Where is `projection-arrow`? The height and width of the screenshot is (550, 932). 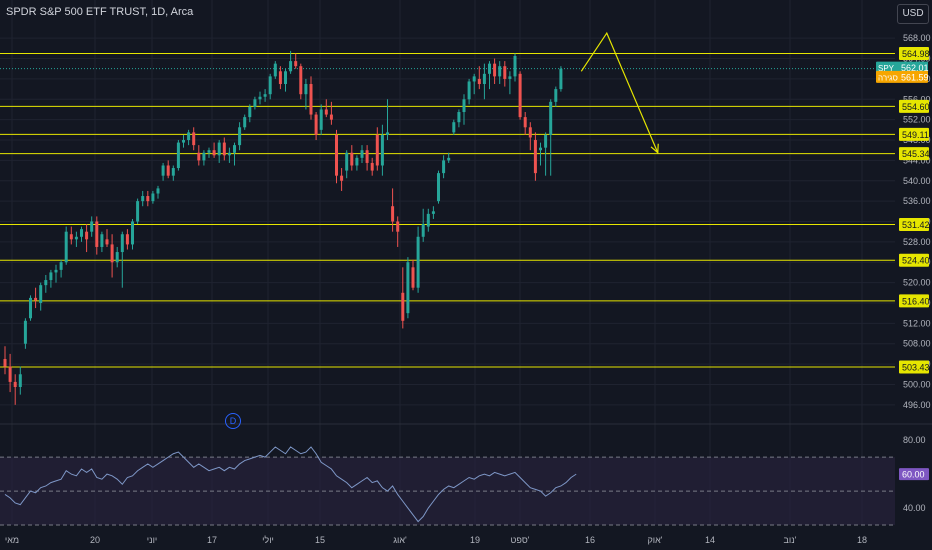
projection-arrow is located at coordinates (619, 92).